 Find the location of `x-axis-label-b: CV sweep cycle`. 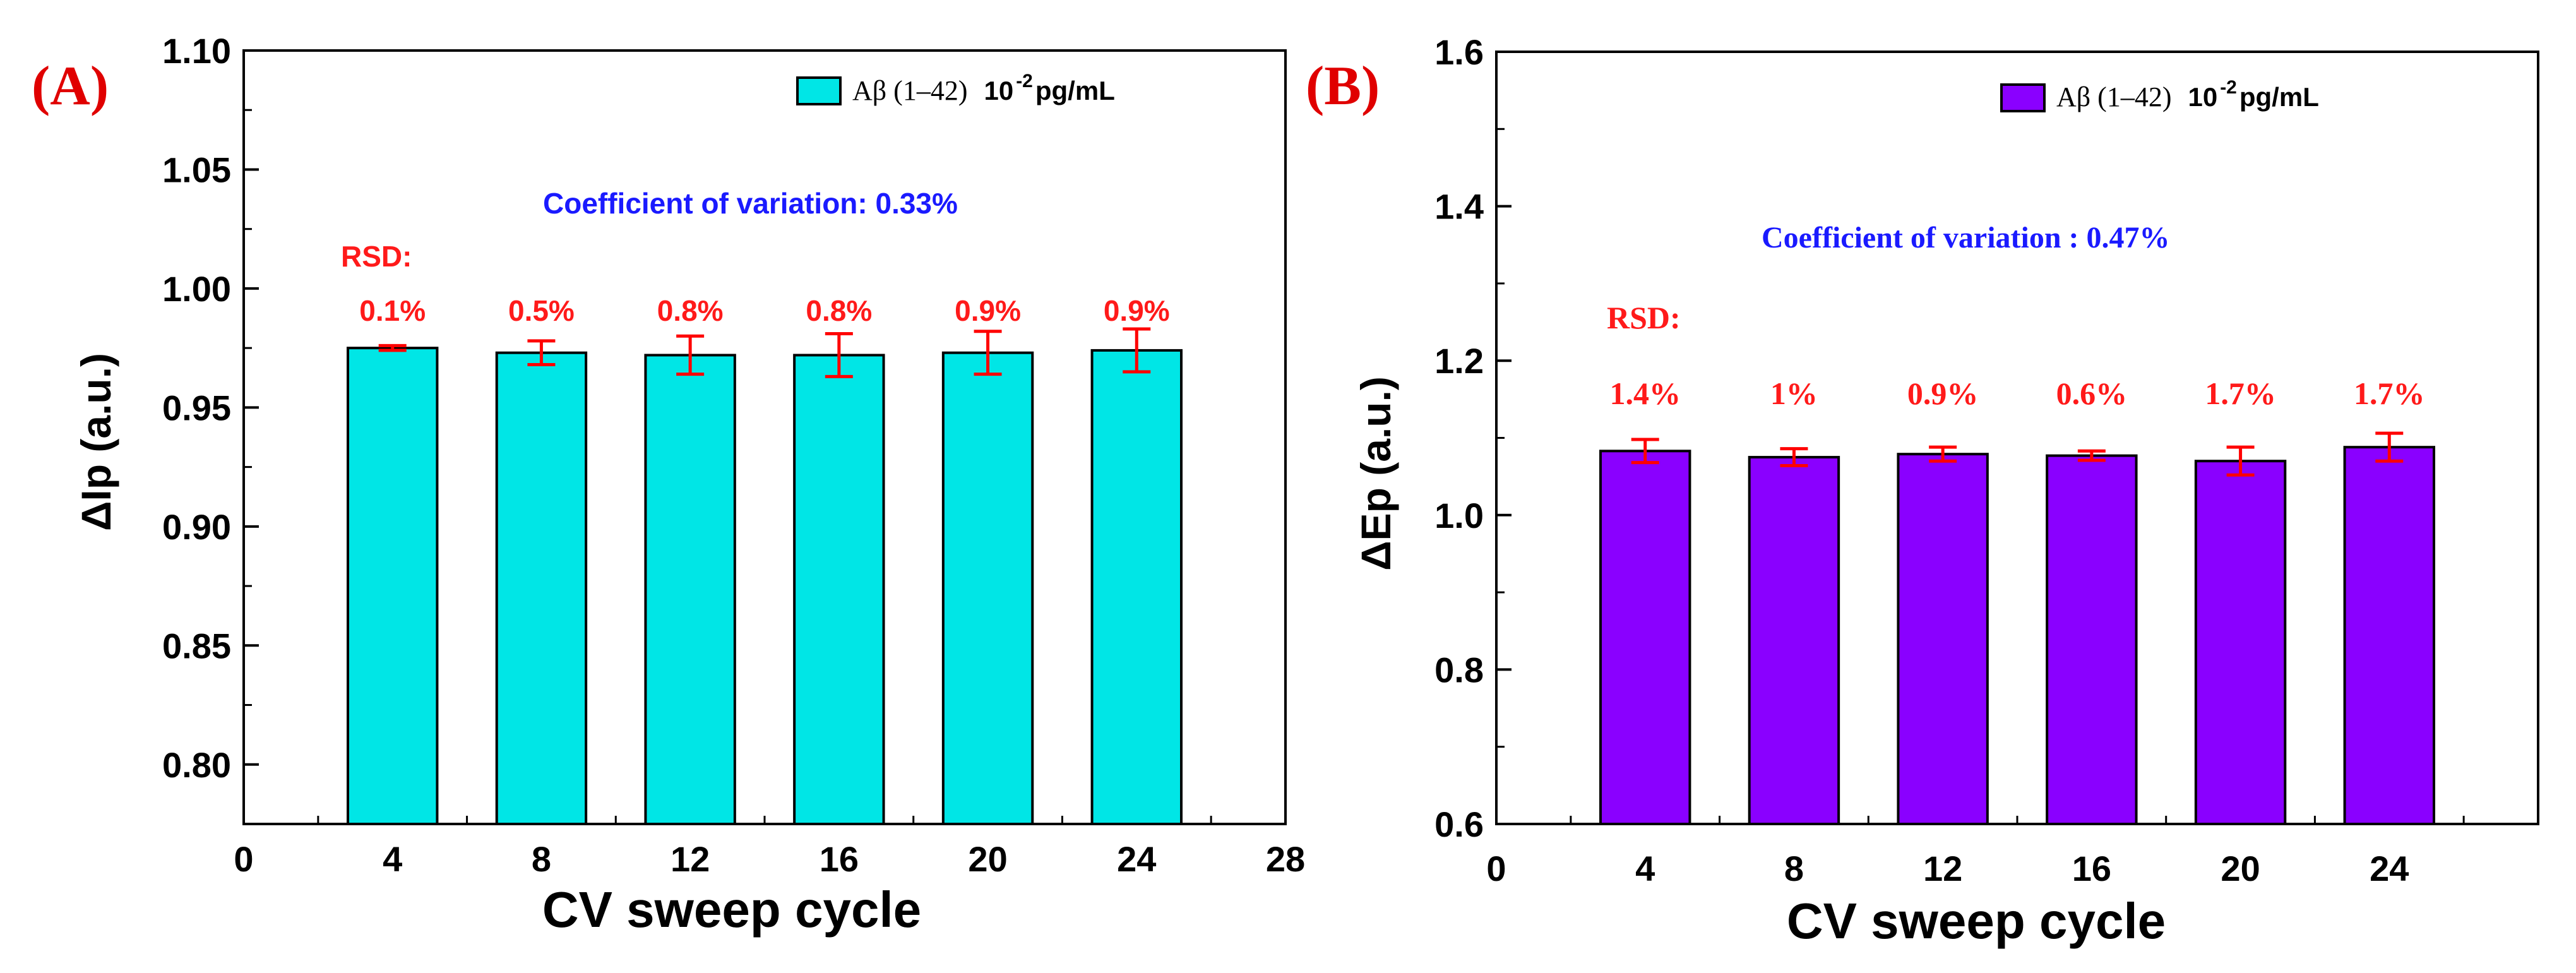

x-axis-label-b: CV sweep cycle is located at coordinates (1976, 921).